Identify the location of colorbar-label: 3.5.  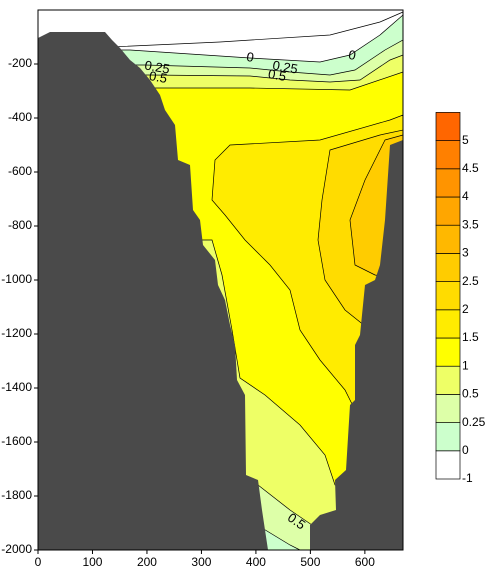
(470, 224).